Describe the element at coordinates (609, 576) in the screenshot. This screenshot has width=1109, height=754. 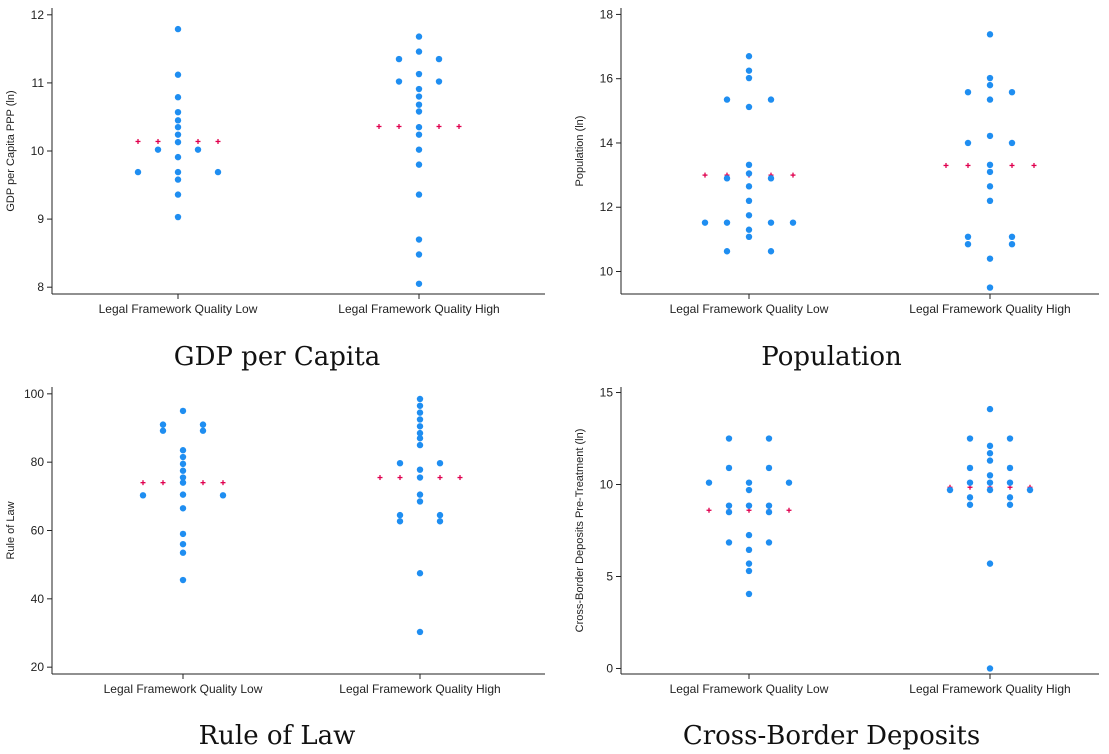
I see `y-tick-label: 5` at that location.